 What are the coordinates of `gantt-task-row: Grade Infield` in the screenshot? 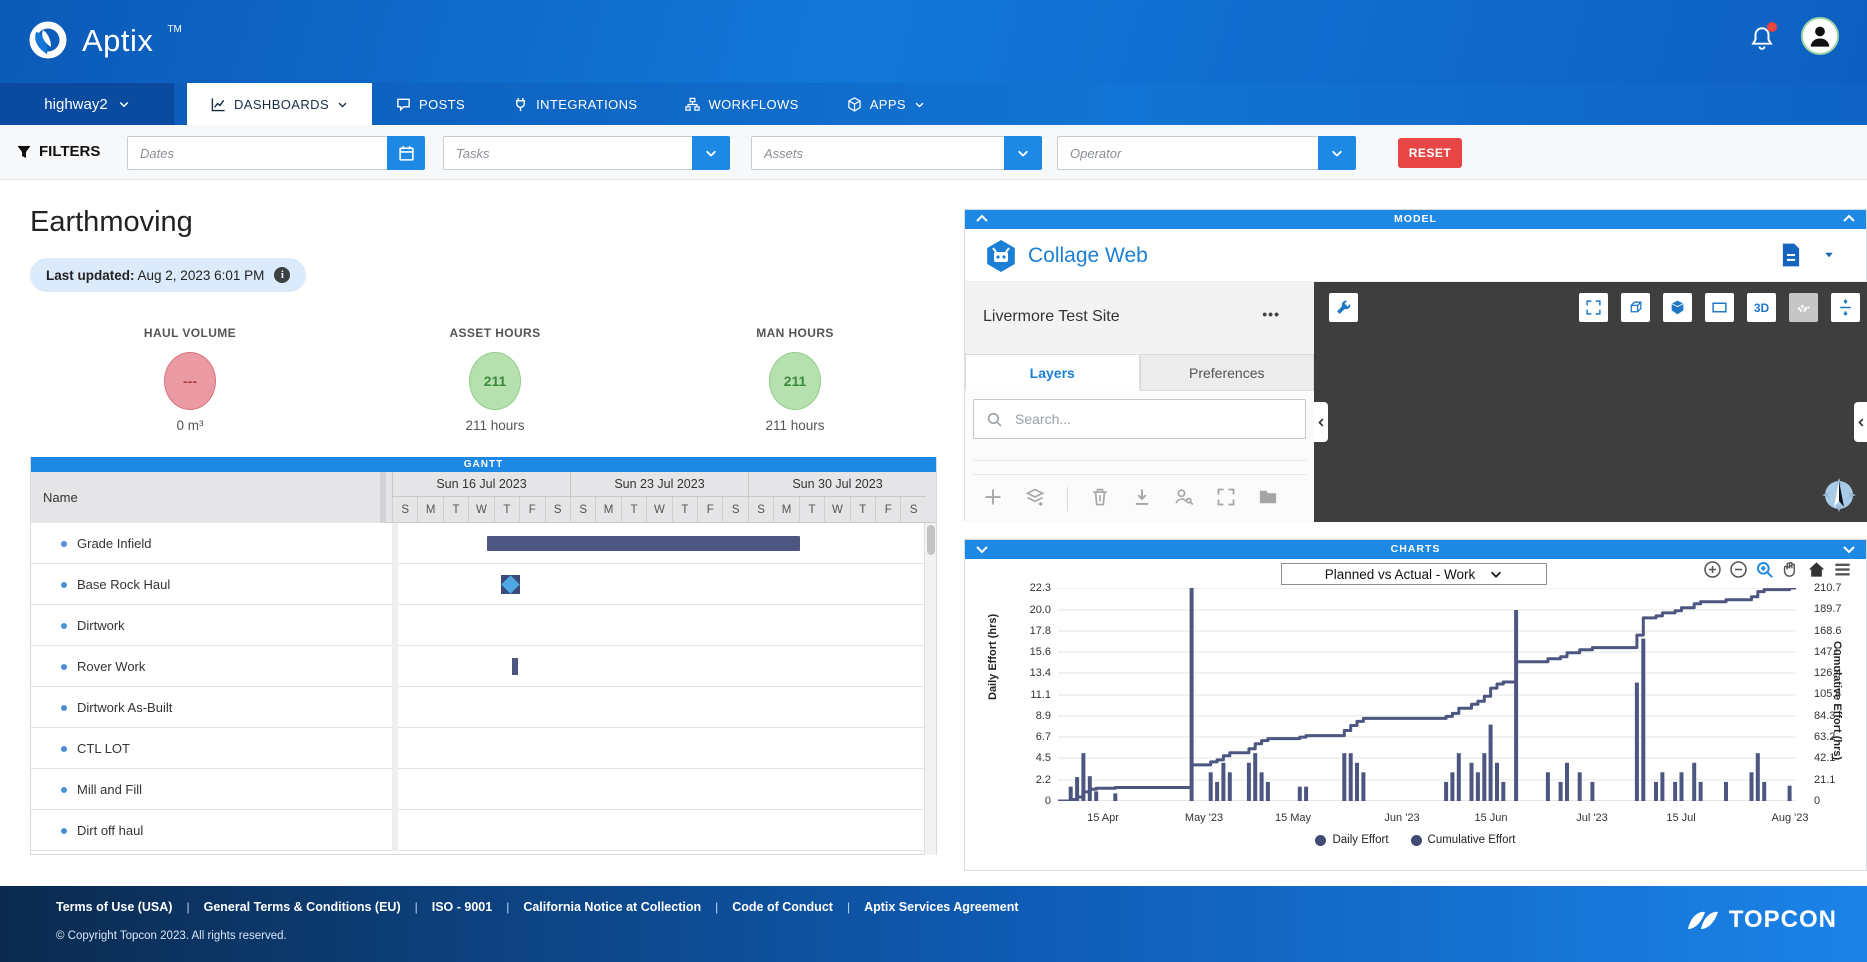 It's located at (483, 543).